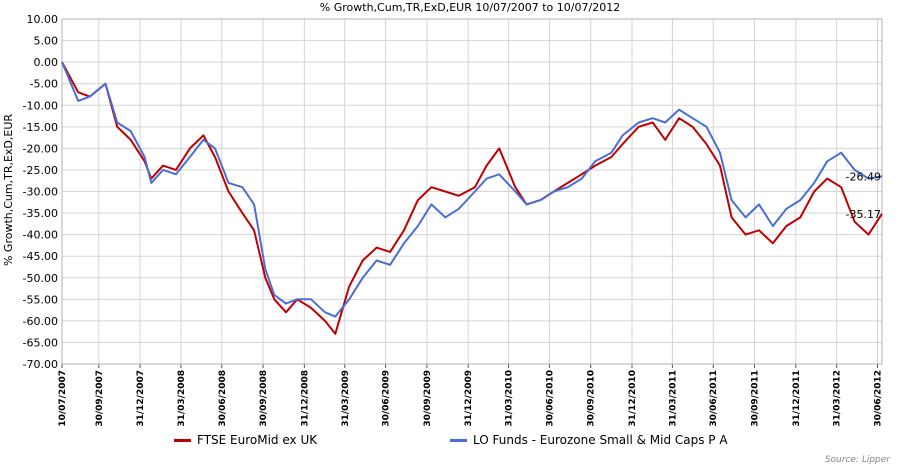 This screenshot has height=471, width=900. What do you see at coordinates (40, 235) in the screenshot?
I see `y-tick-label: -40.00` at bounding box center [40, 235].